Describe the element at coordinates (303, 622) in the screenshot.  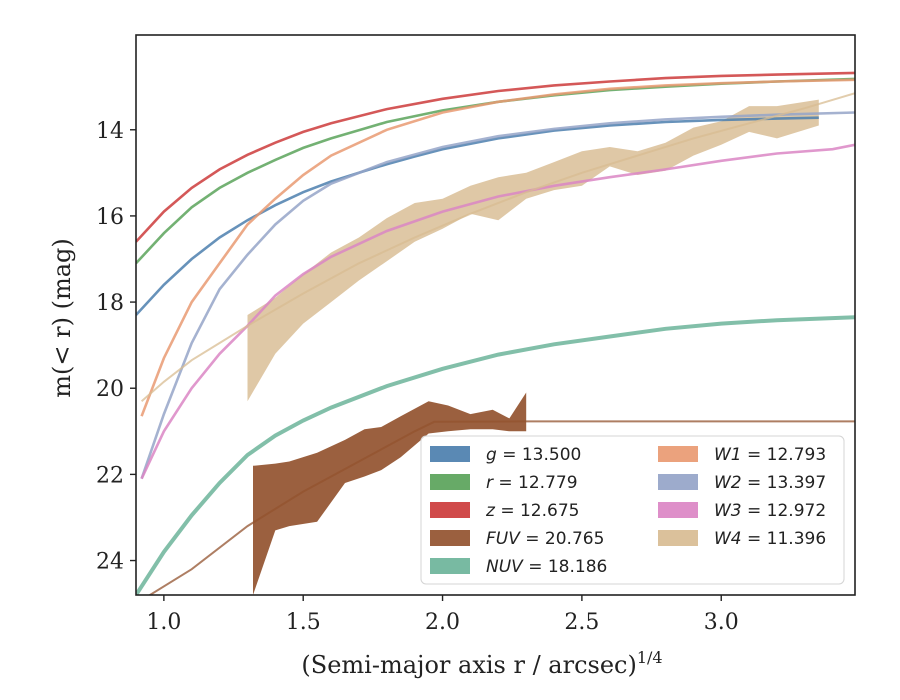
I see `x-tick-label: 1.5` at that location.